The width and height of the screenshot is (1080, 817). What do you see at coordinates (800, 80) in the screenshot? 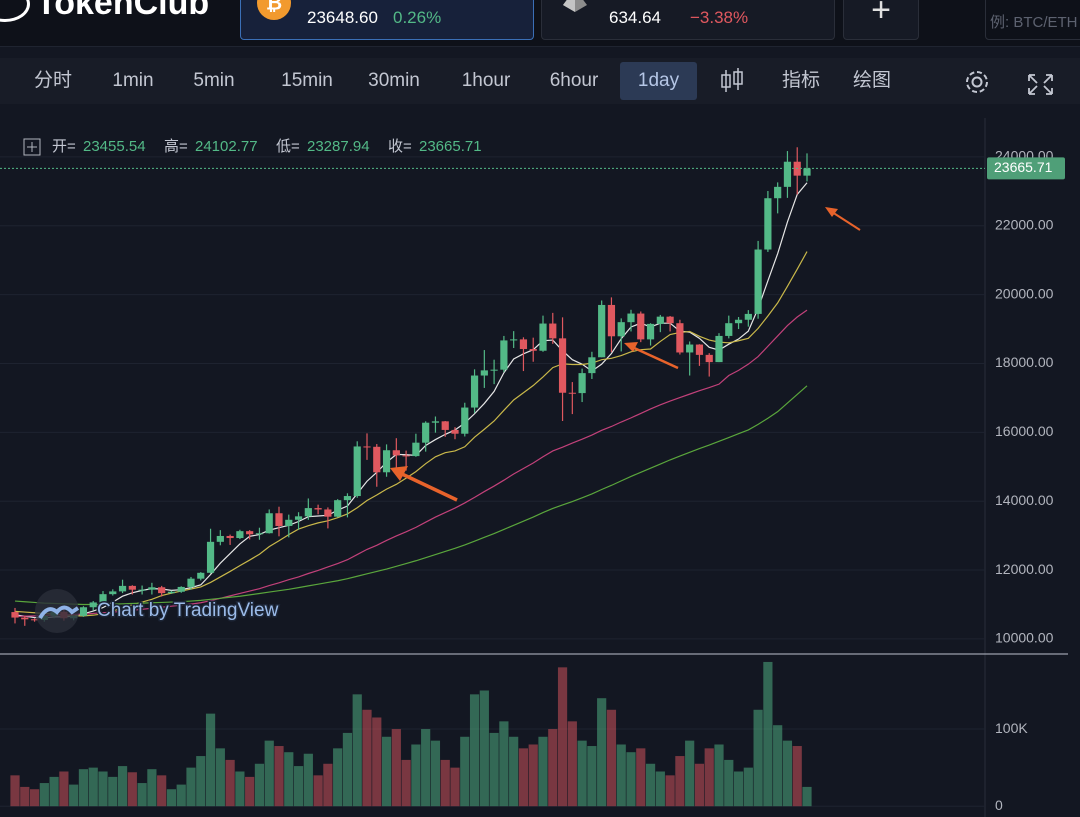
I see `tool-button: 指标` at bounding box center [800, 80].